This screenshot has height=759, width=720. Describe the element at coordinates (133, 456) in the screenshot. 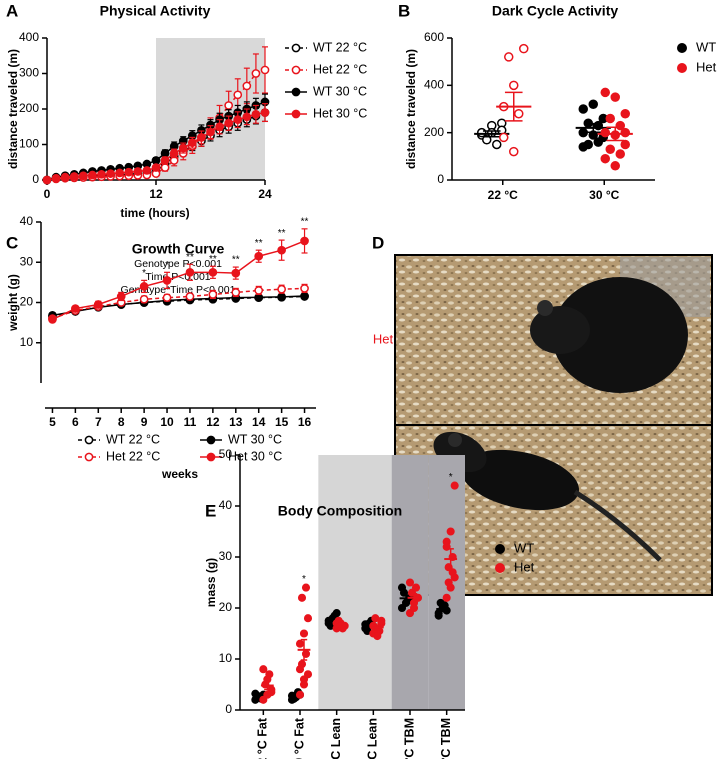

I see `legend-label: Het 22 °C` at that location.